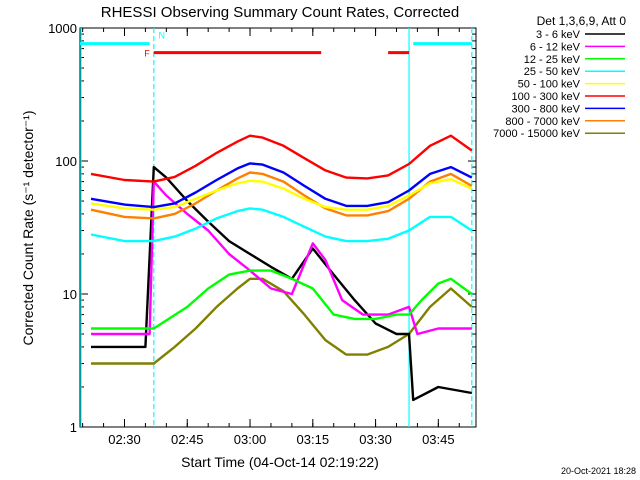 This screenshot has width=640, height=480. I want to click on x-tick-label: 02:45, so click(187, 439).